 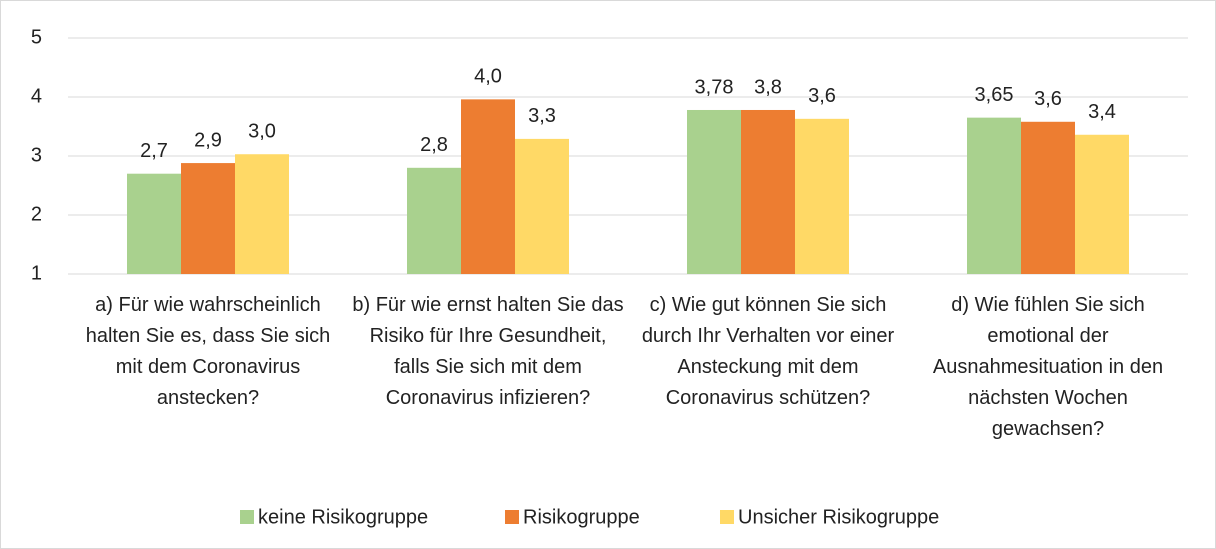 What do you see at coordinates (768, 87) in the screenshot?
I see `value-label: 3,8` at bounding box center [768, 87].